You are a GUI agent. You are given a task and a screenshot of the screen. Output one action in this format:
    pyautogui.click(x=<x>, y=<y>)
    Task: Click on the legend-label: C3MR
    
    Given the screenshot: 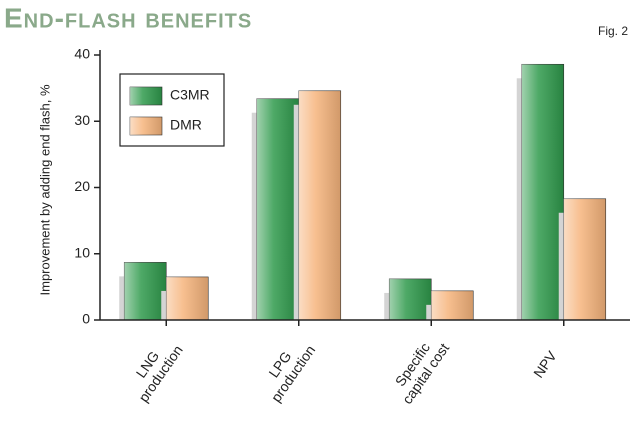 What is the action you would take?
    pyautogui.click(x=190, y=95)
    